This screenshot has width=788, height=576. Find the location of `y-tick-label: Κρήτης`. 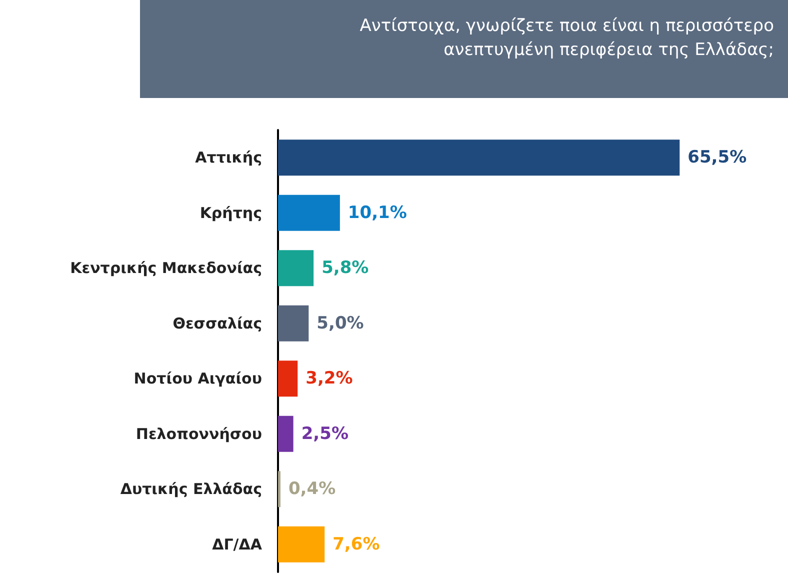

y-tick-label: Κρήτης is located at coordinates (231, 213).